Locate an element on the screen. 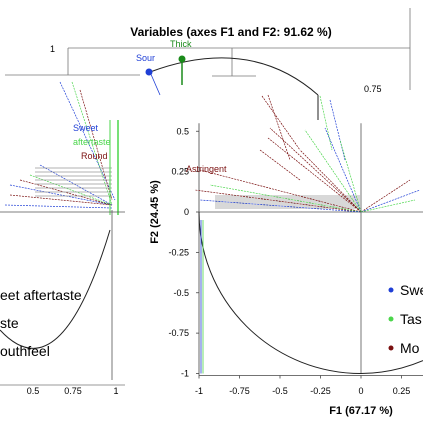 This screenshot has height=430, width=423. y-tick-label: -0.25 is located at coordinates (178, 252).